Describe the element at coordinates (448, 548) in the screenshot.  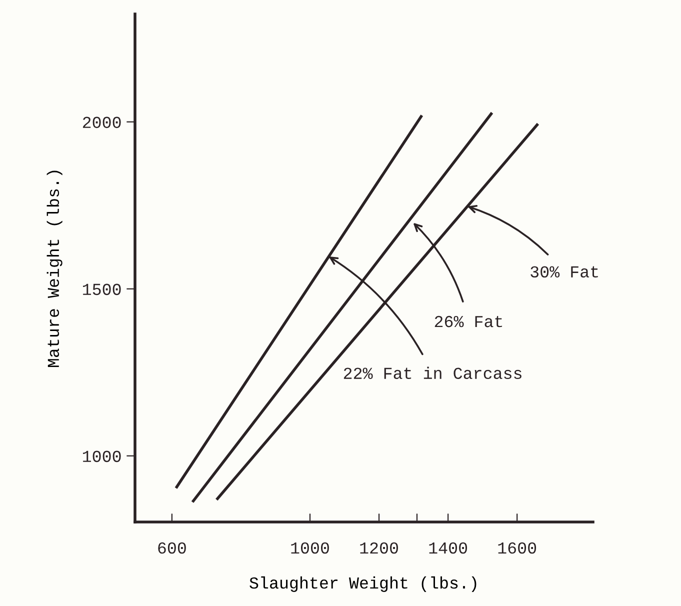
I see `x-tick-label: 1400` at that location.